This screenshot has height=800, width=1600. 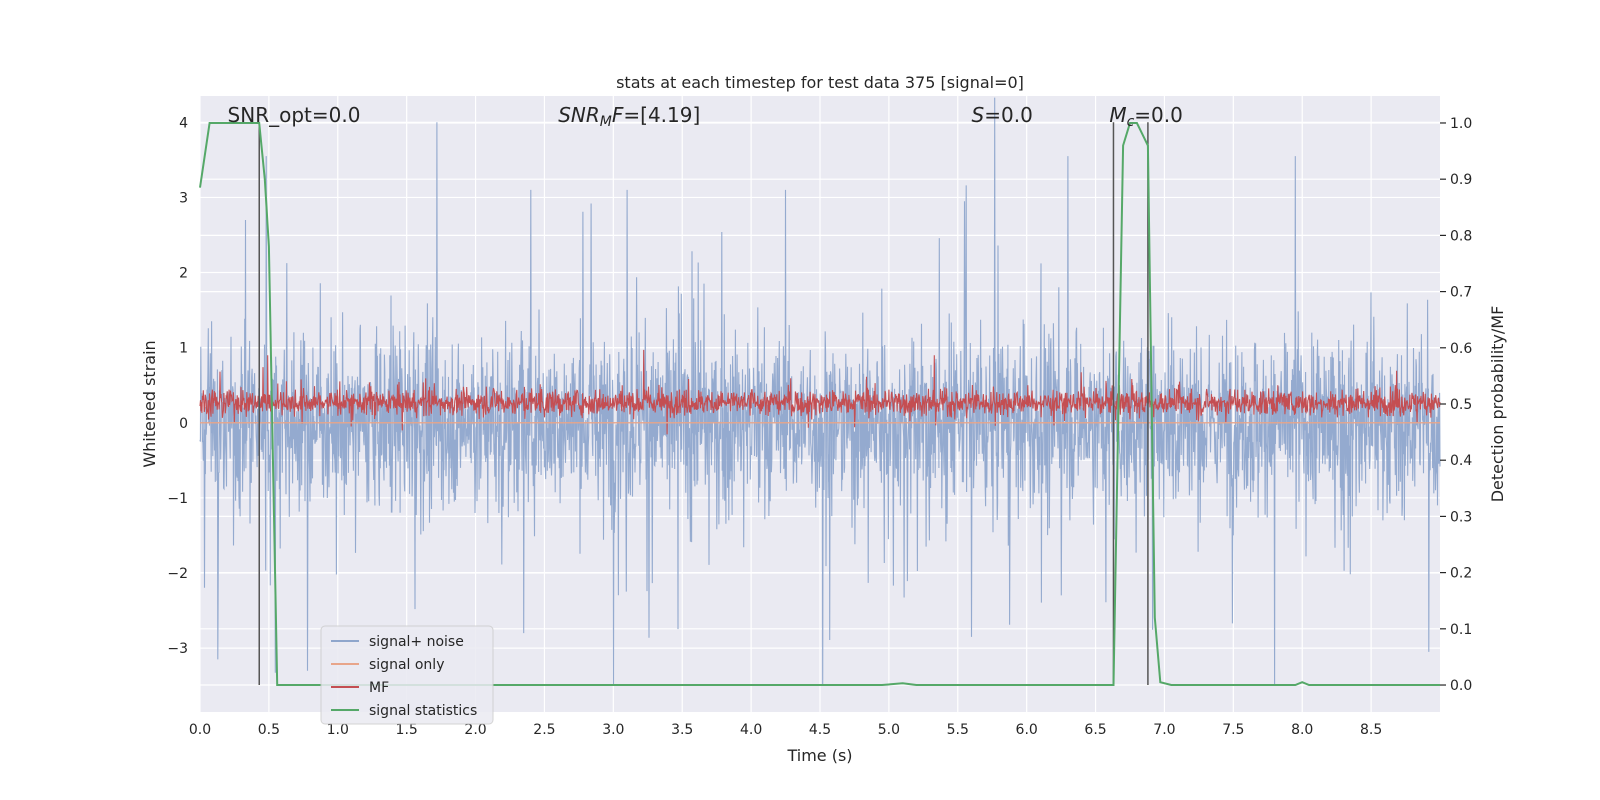 I want to click on y-right-tick-label: 0.0, so click(x=1461, y=686).